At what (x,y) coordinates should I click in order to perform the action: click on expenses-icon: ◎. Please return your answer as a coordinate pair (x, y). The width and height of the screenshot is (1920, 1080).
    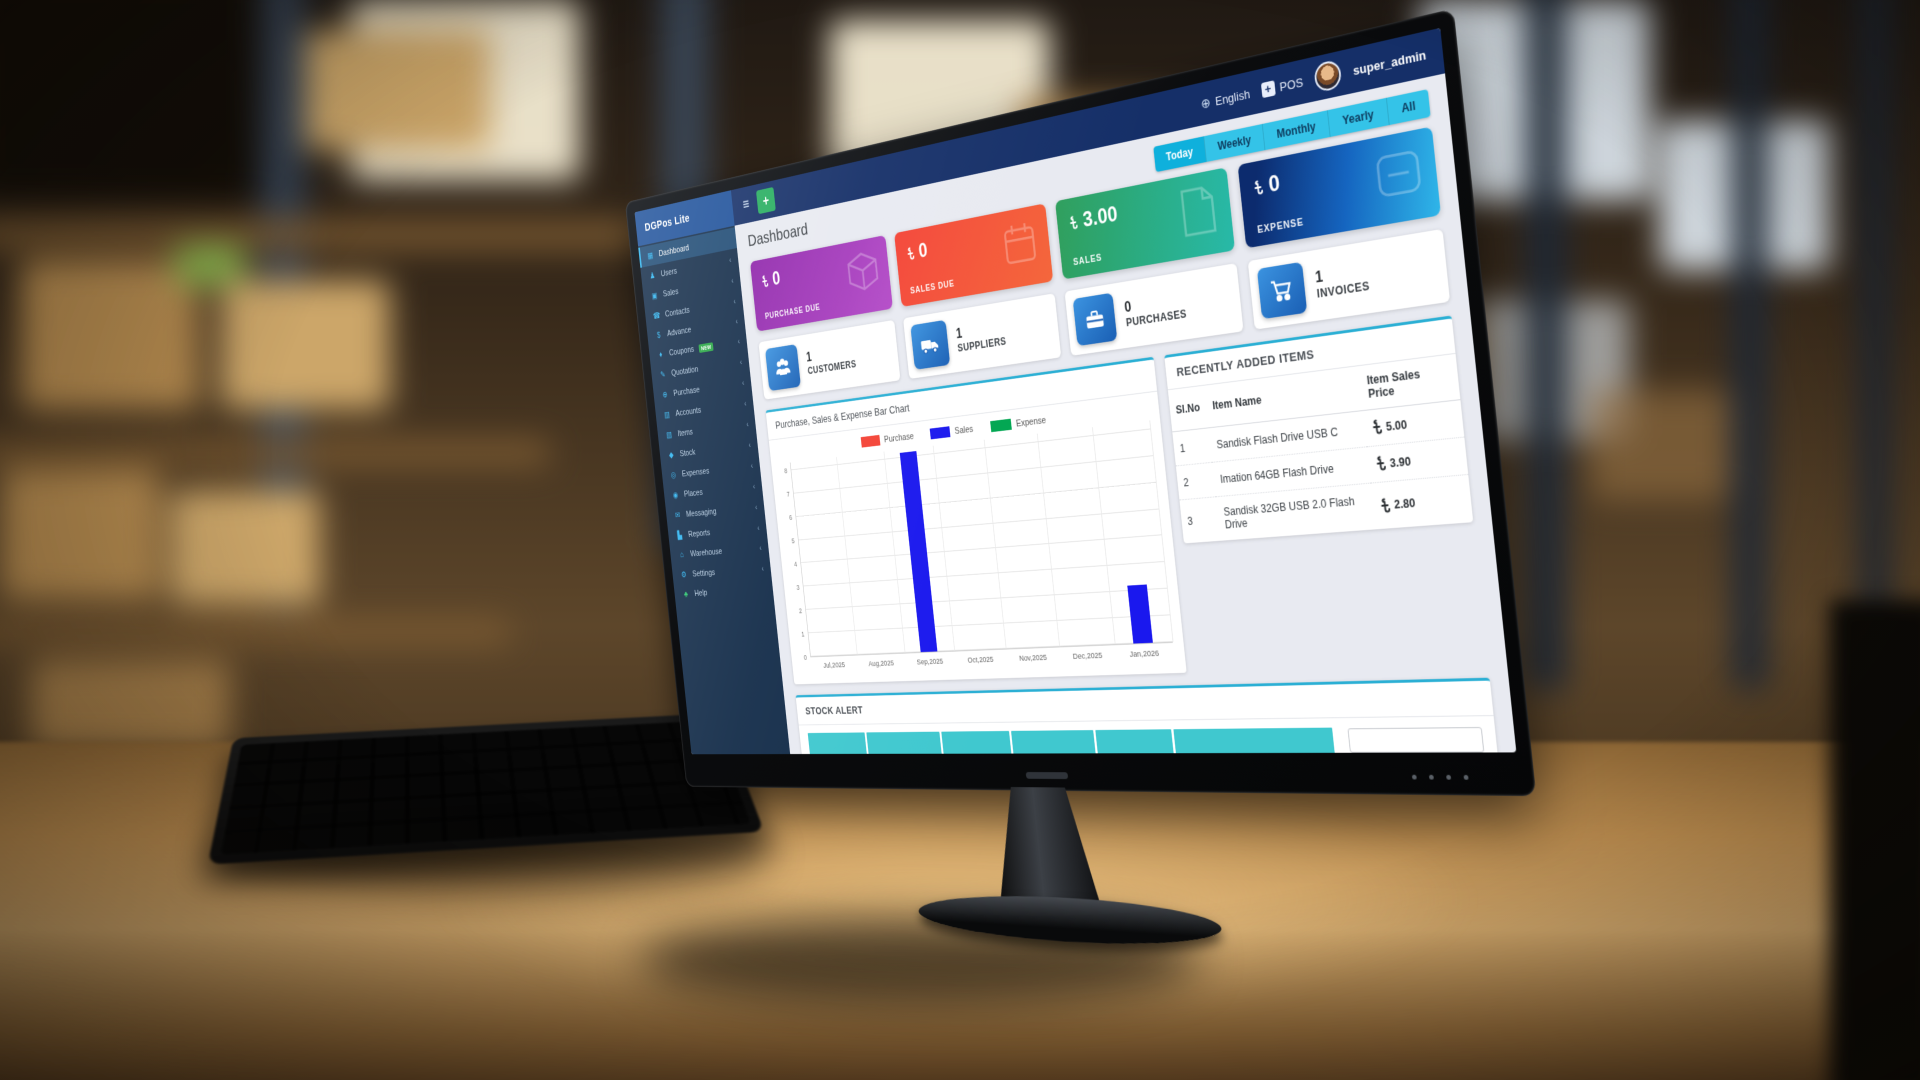
    Looking at the image, I should click on (673, 475).